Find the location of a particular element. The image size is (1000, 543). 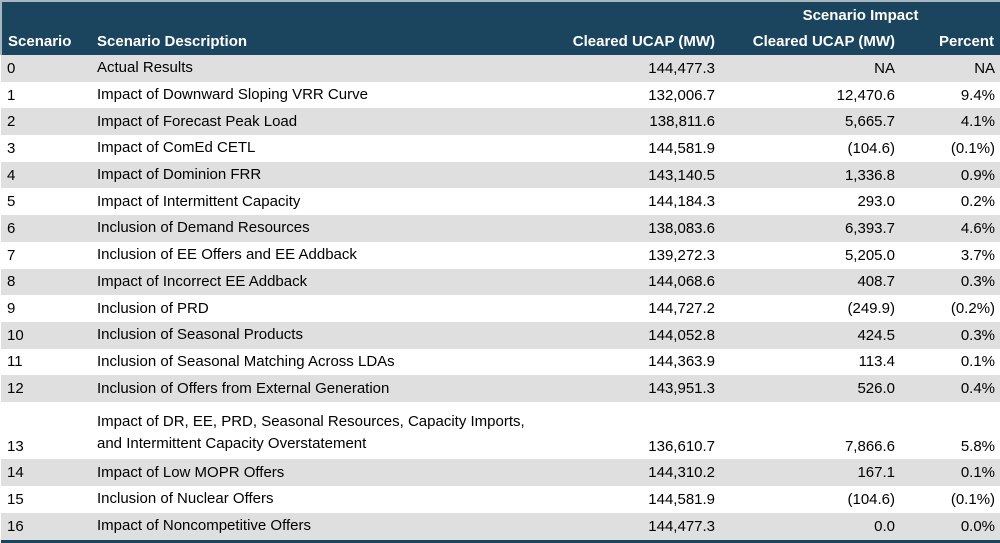

scenario-description: Inclusion of EE Offers and EE Addback is located at coordinates (311, 255).